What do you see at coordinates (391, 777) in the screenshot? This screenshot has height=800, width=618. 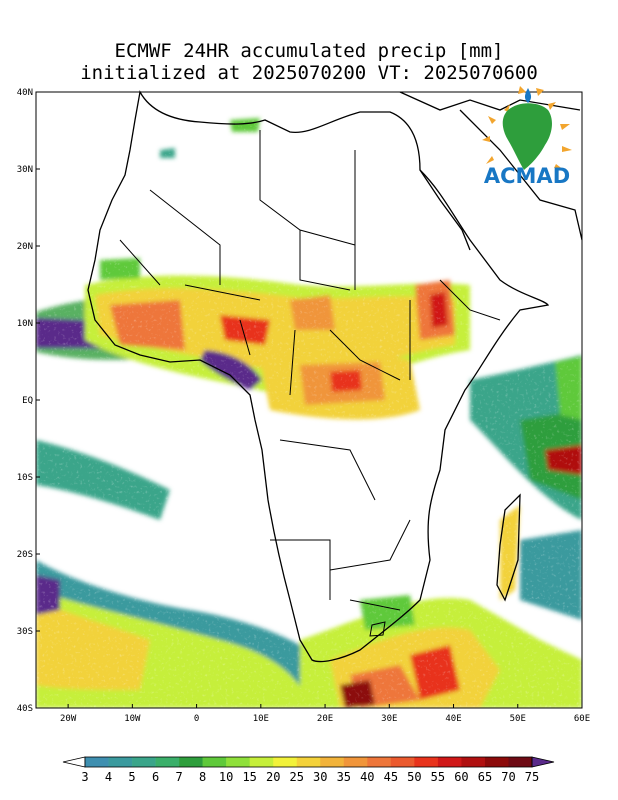 I see `colorbar-label: 45` at bounding box center [391, 777].